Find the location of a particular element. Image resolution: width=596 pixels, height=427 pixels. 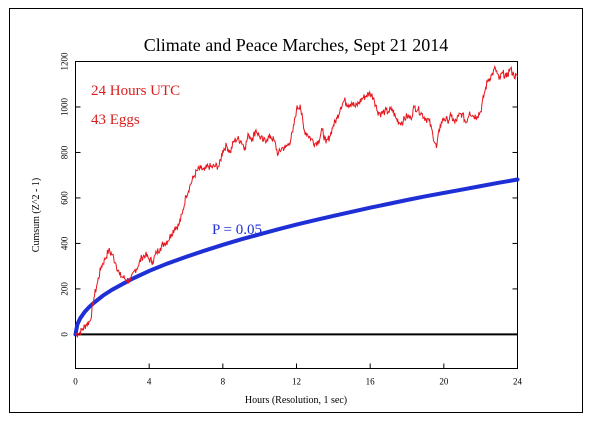

annotation-hours: 24 Hours UTC is located at coordinates (135, 91).